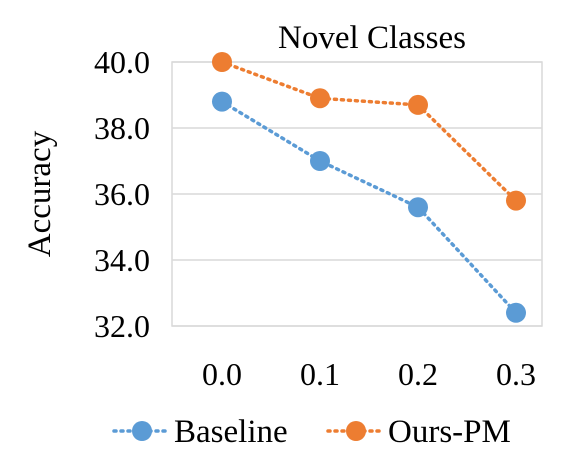 This screenshot has height=470, width=588. What do you see at coordinates (418, 374) in the screenshot?
I see `x-tick-label: 0.2` at bounding box center [418, 374].